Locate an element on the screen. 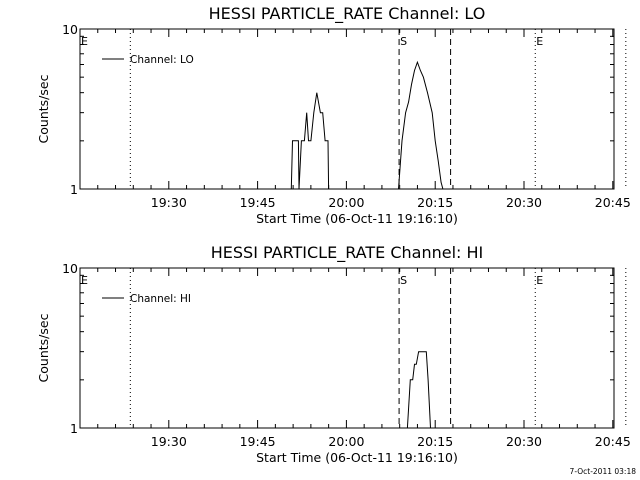 The width and height of the screenshot is (640, 480). y-axis-label-lo: Counts/sec is located at coordinates (43, 108).